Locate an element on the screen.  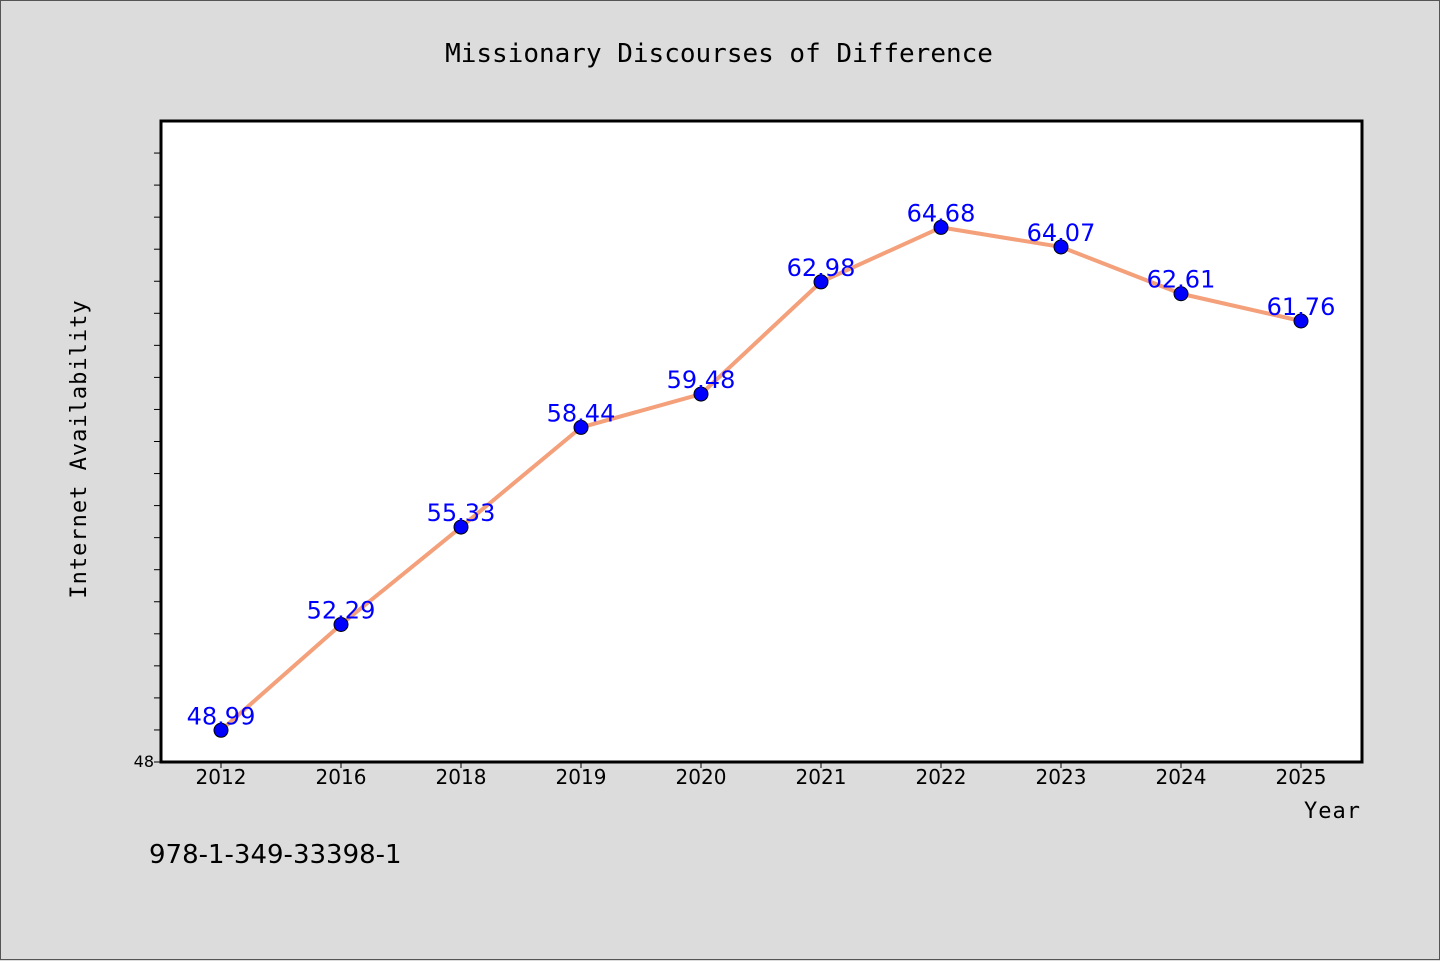
y-axis-label: Internet Availability is located at coordinates (79, 448).